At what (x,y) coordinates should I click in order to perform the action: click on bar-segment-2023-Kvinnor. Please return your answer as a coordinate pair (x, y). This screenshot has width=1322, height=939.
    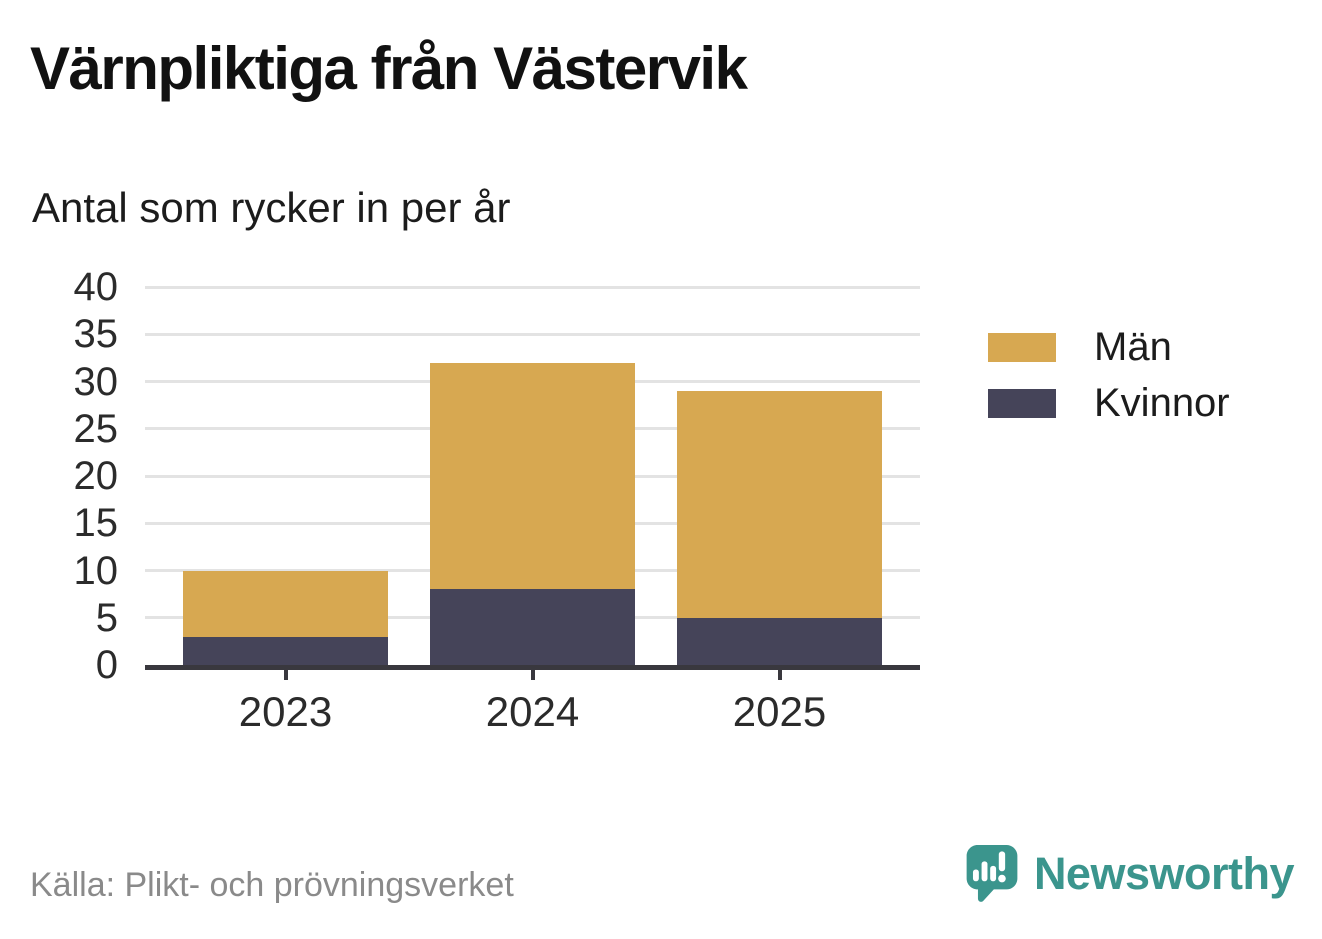
    Looking at the image, I should click on (285, 650).